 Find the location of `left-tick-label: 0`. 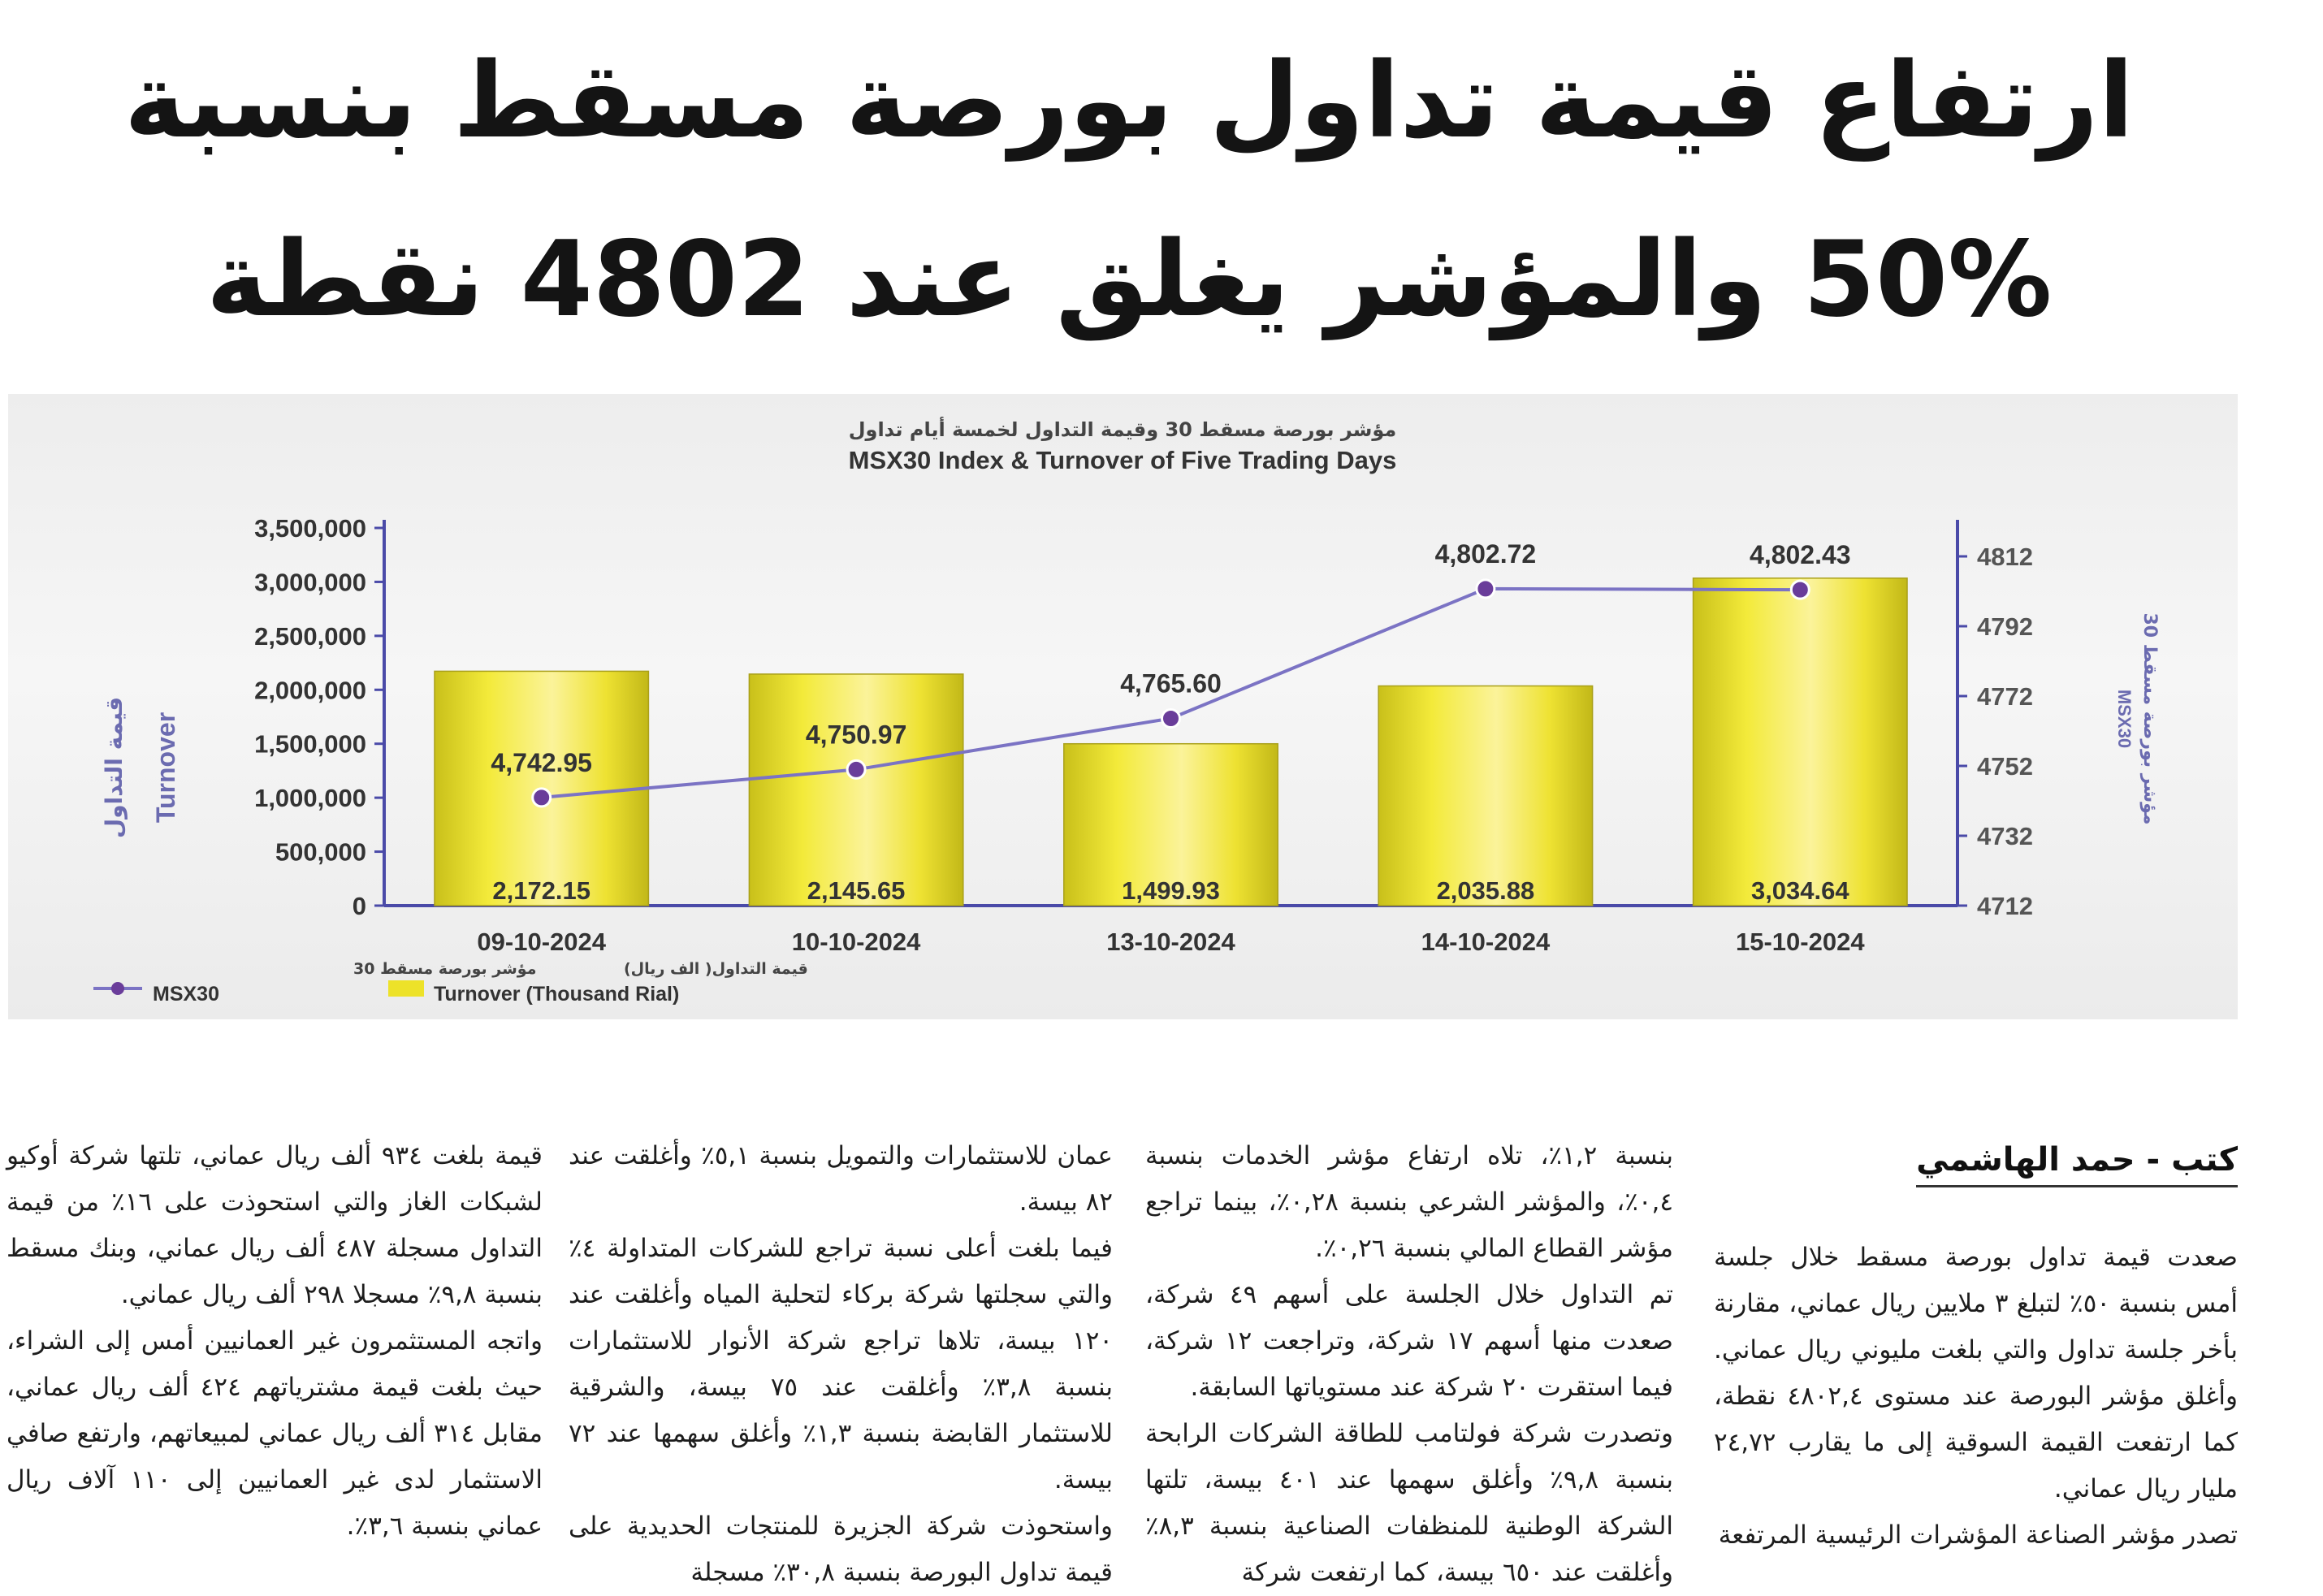

left-tick-label: 0 is located at coordinates (359, 906).